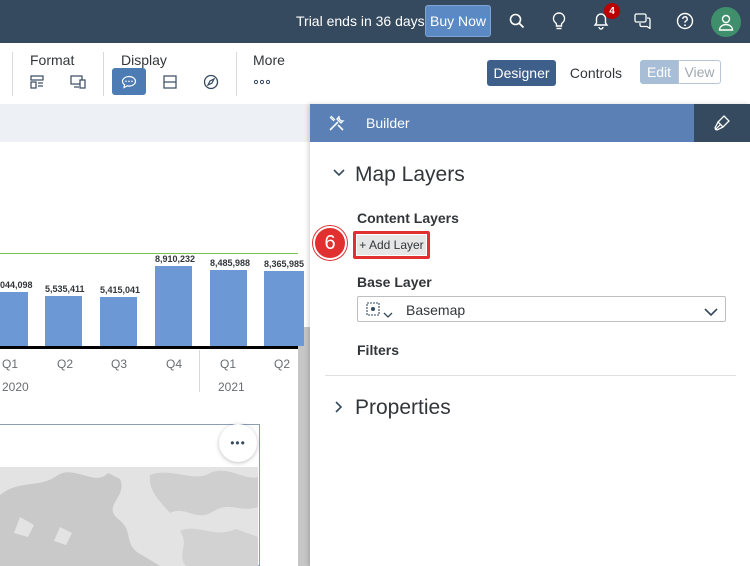 This screenshot has width=750, height=566. I want to click on paintbrush-icon, so click(722, 123).